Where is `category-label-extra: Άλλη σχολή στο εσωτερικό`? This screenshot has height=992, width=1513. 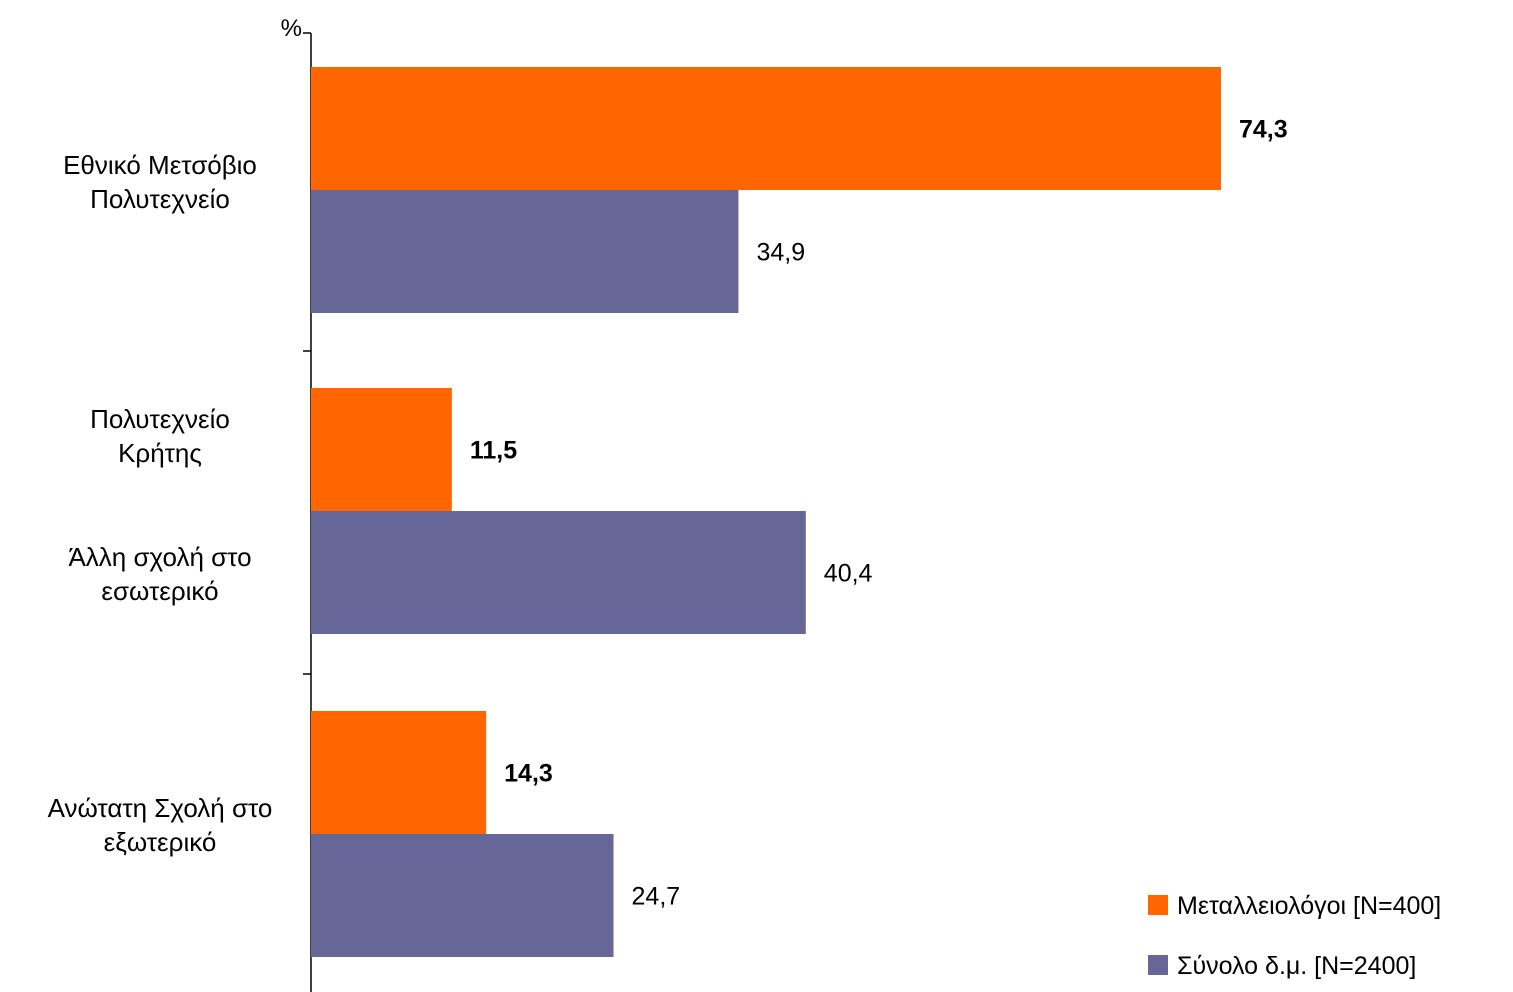
category-label-extra: Άλλη σχολή στο εσωτερικό is located at coordinates (159, 574).